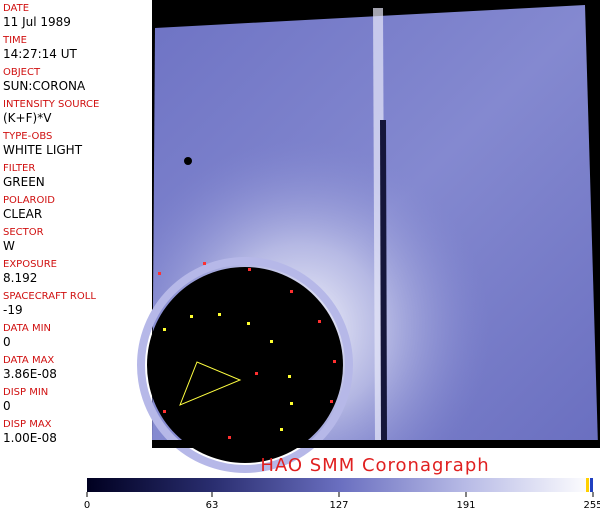 The width and height of the screenshot is (600, 512). What do you see at coordinates (379, 224) in the screenshot?
I see `streak` at bounding box center [379, 224].